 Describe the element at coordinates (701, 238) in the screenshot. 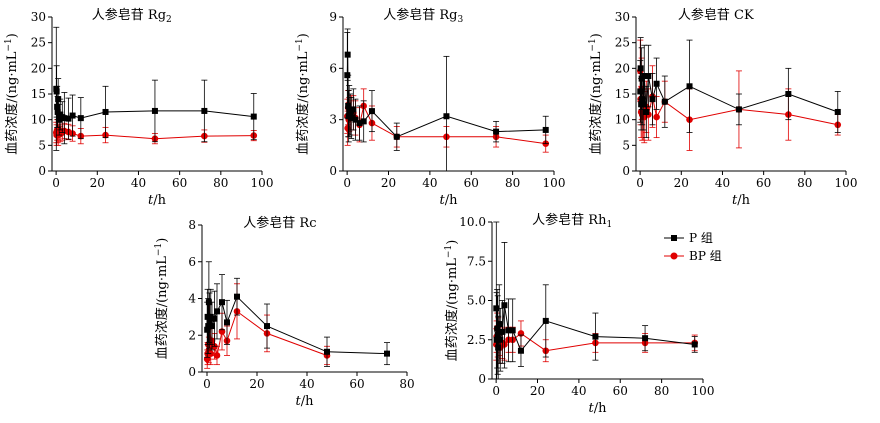

I see `legend-label-p: P 组` at that location.